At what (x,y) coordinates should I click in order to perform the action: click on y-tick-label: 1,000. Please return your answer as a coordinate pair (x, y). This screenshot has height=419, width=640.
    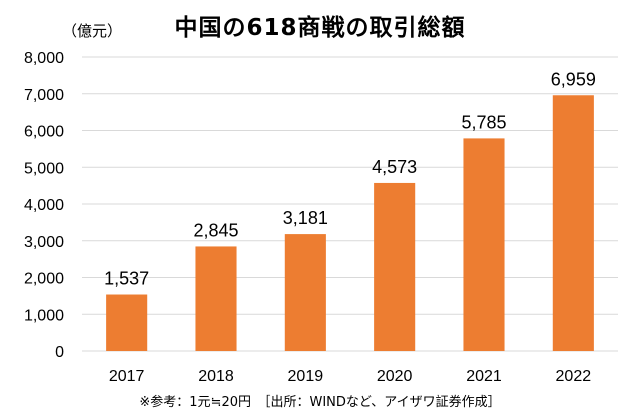
    Looking at the image, I should click on (44, 315).